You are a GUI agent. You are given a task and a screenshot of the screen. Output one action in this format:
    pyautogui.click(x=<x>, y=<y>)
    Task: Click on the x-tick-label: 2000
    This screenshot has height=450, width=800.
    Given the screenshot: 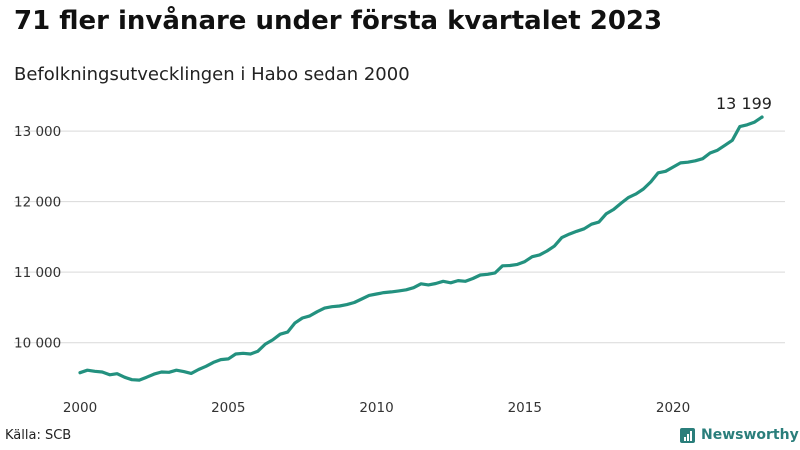 What is the action you would take?
    pyautogui.click(x=80, y=408)
    